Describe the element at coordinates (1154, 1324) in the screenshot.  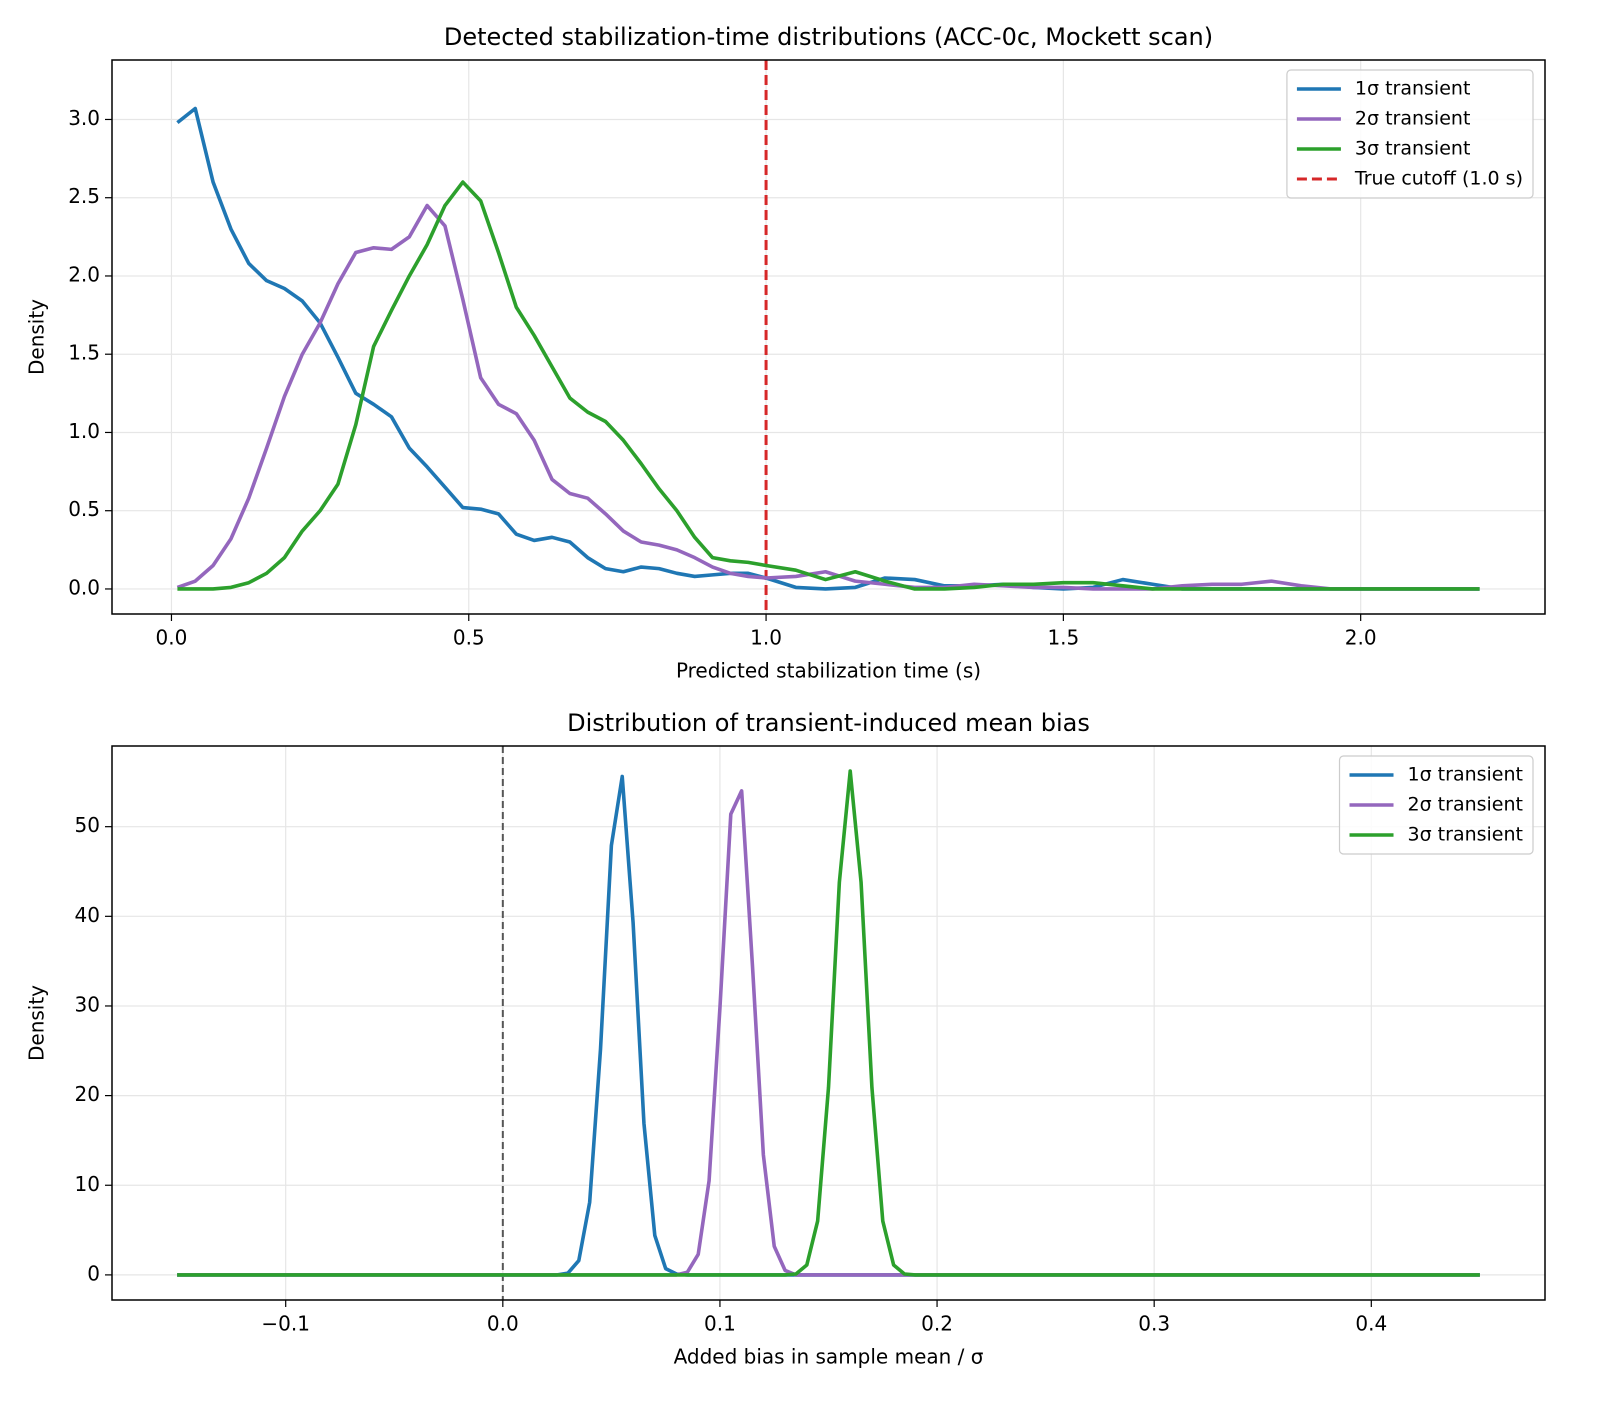
I see `x-tick-label: 0.3` at that location.